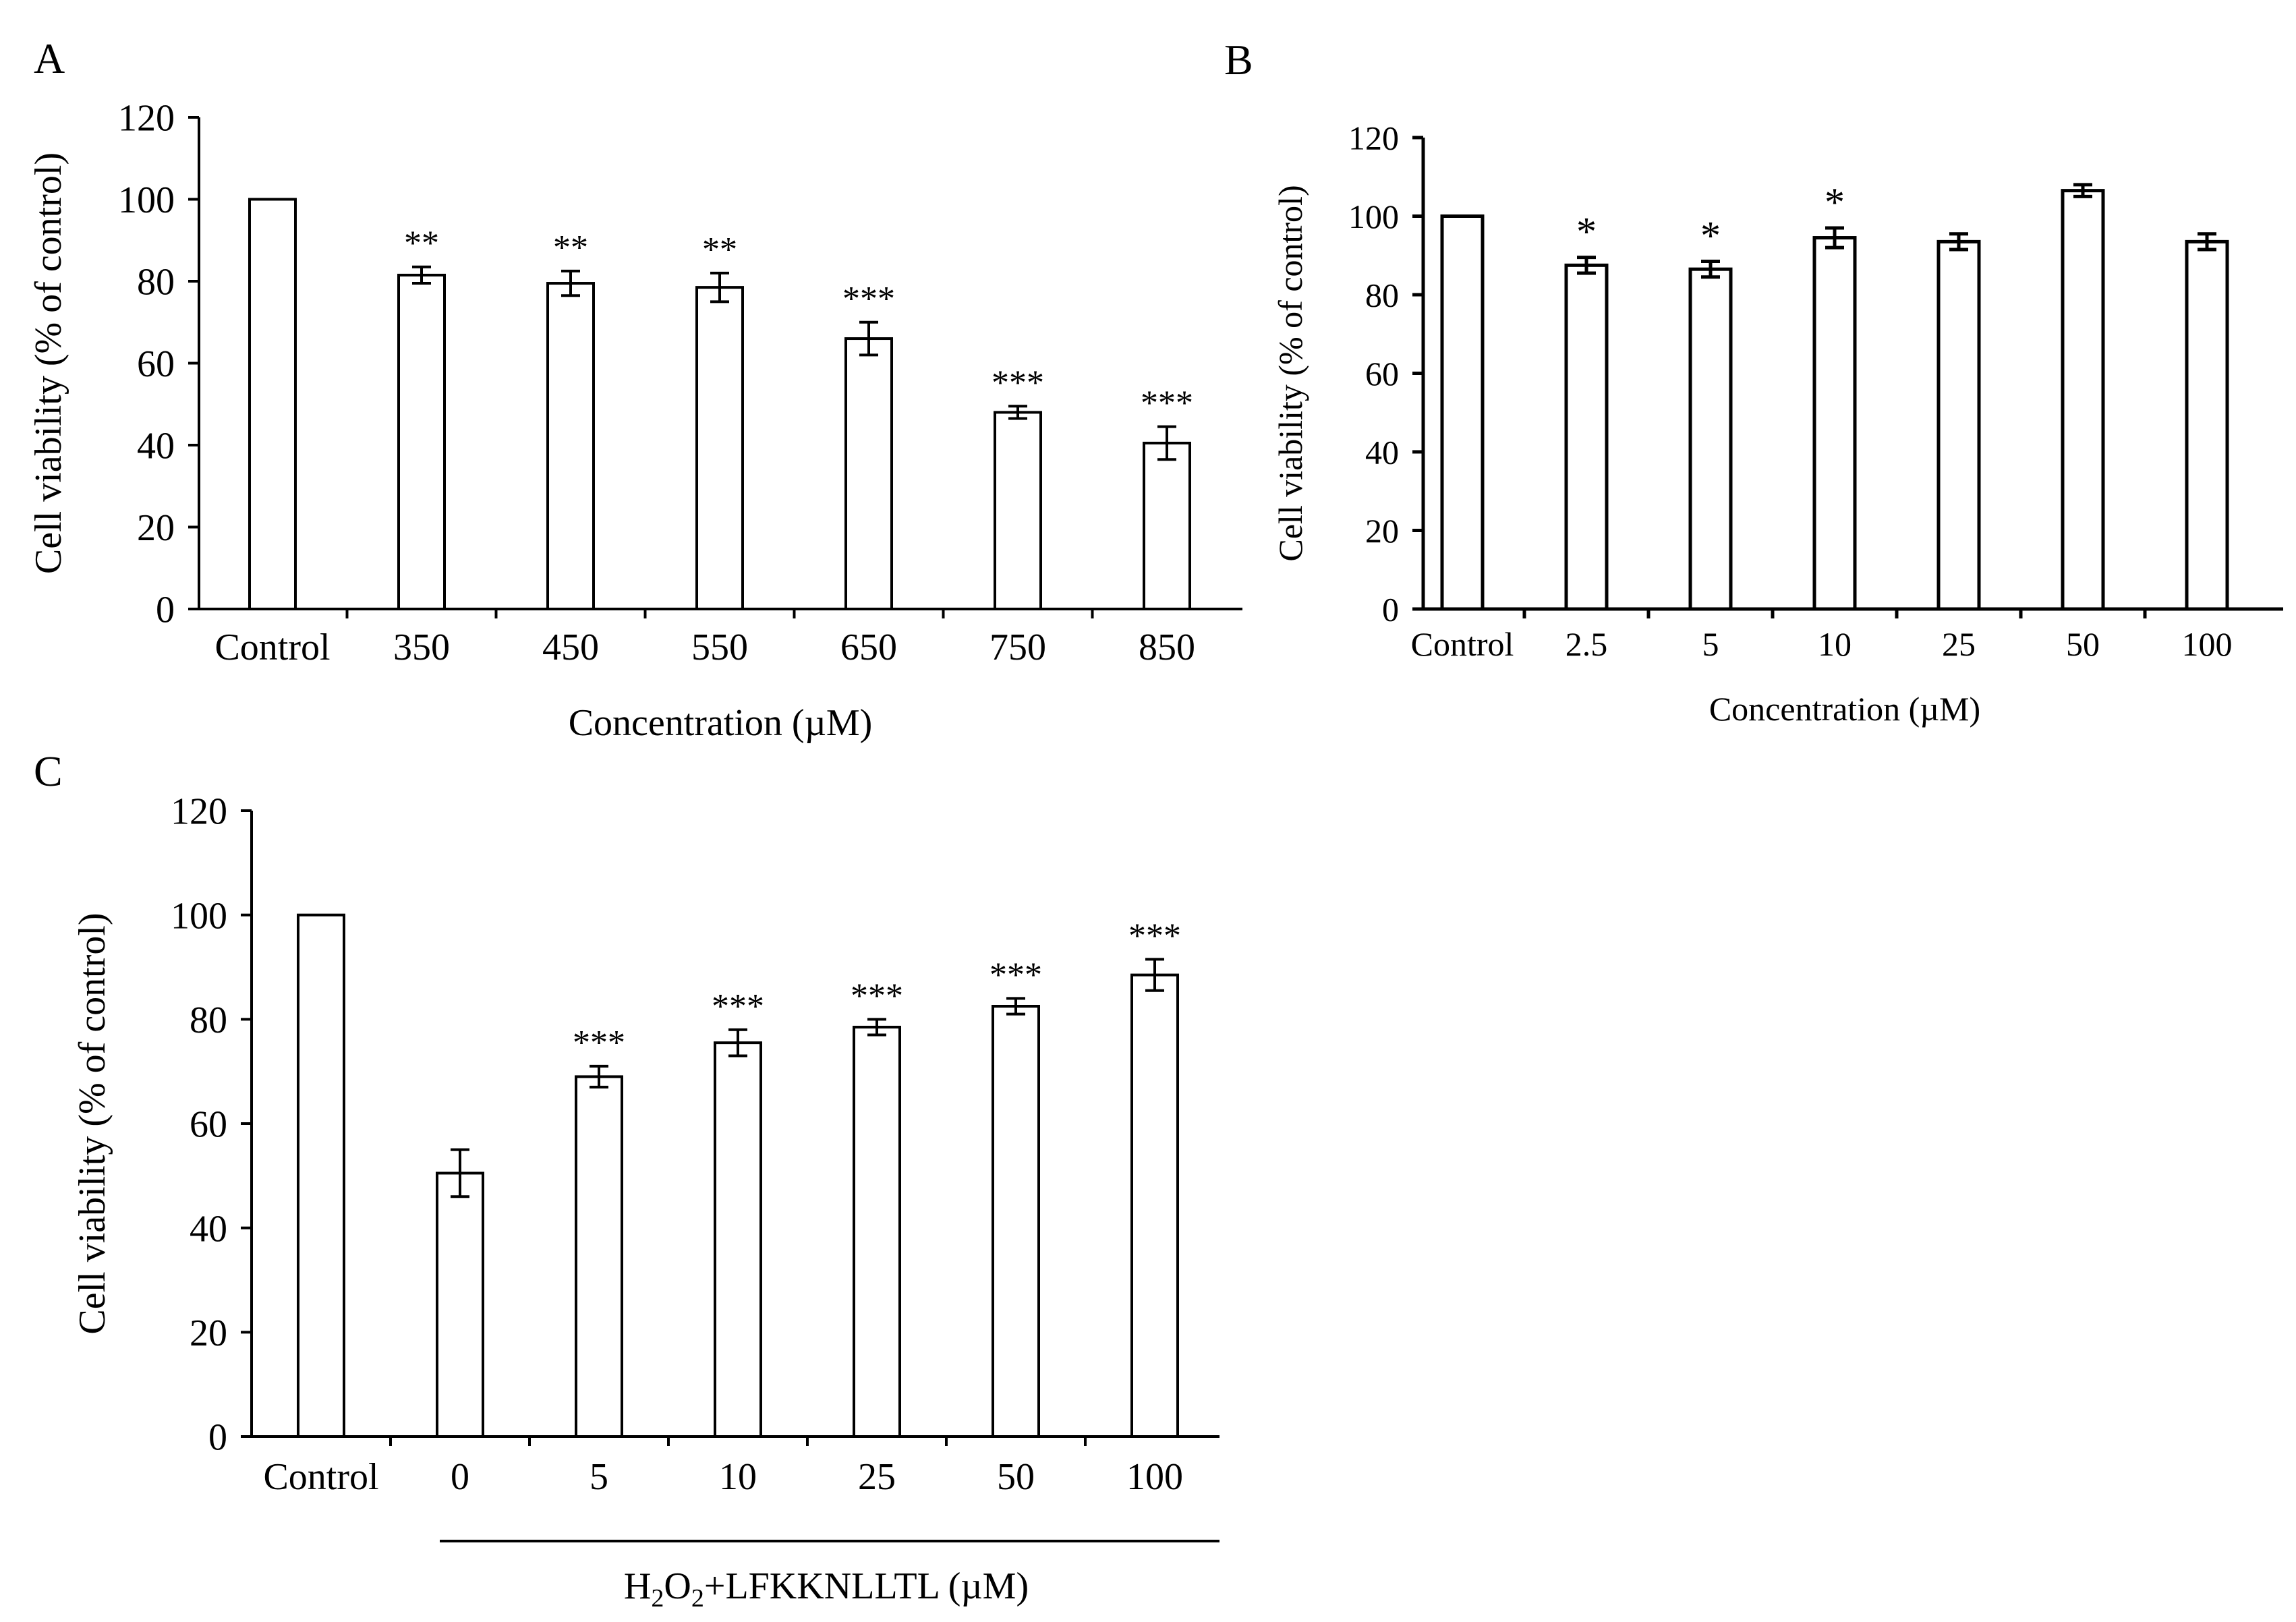 This screenshot has height=1622, width=2296. What do you see at coordinates (1017, 648) in the screenshot?
I see `x-category-label: 750` at bounding box center [1017, 648].